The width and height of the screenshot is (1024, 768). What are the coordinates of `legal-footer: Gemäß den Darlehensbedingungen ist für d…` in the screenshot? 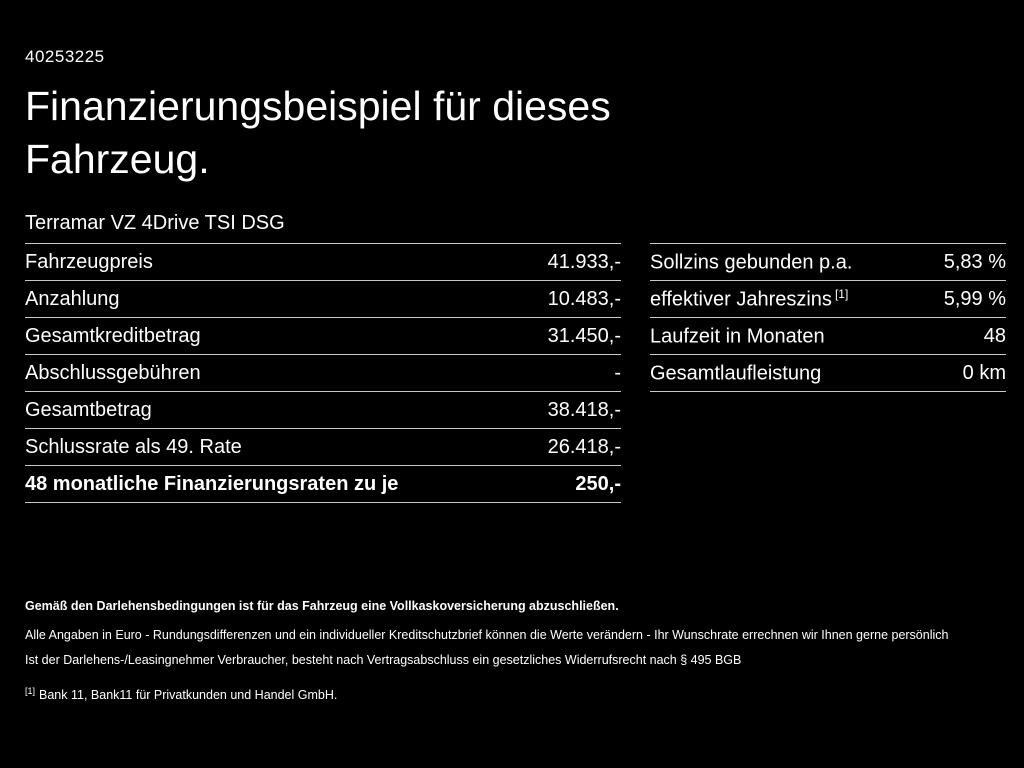 It's located at (512, 651).